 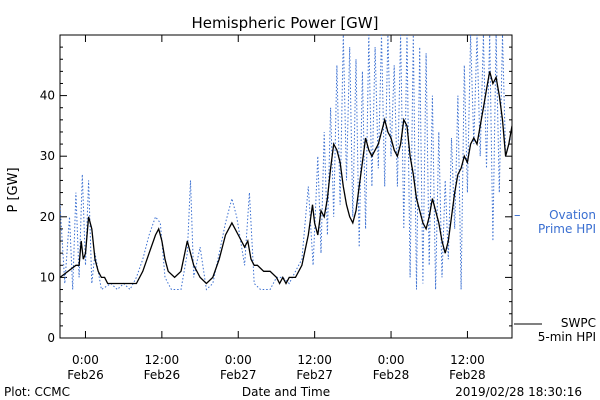 What do you see at coordinates (47, 156) in the screenshot?
I see `y-tick-label: 30` at bounding box center [47, 156].